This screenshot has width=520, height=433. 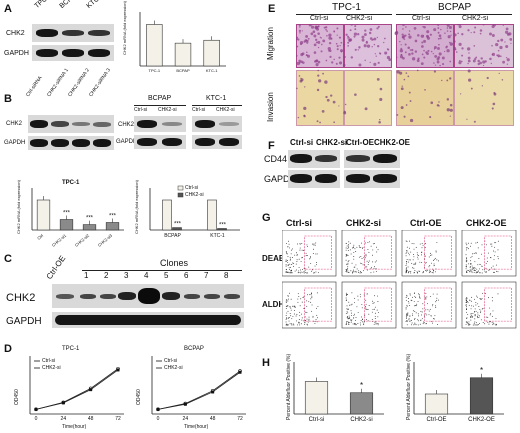 I want to click on tick-label: CHK2-si2, so click(x=82, y=239).